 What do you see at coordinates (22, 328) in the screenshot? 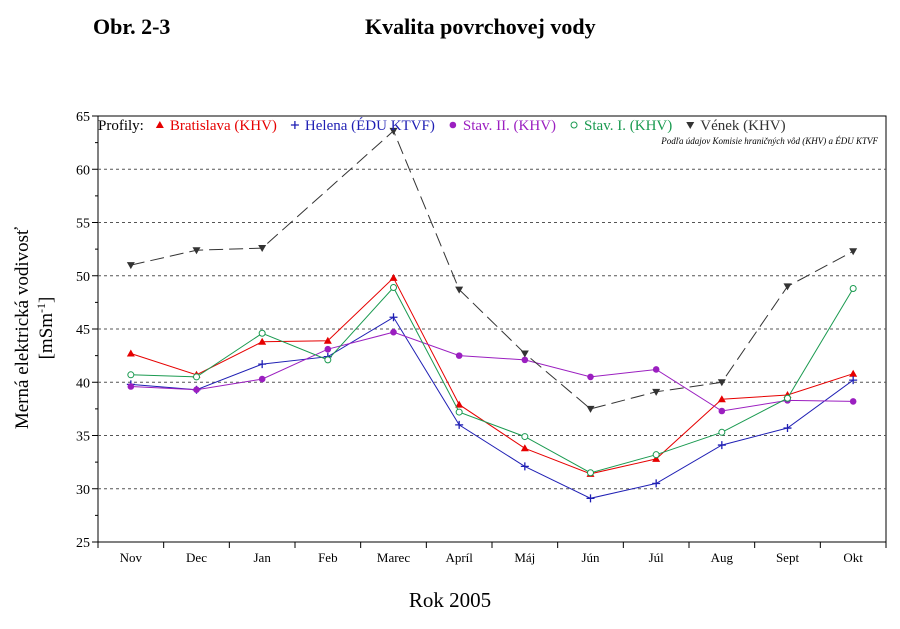
I see `y-axis-label-line1: Merná elektrická vodivosť` at bounding box center [22, 328].